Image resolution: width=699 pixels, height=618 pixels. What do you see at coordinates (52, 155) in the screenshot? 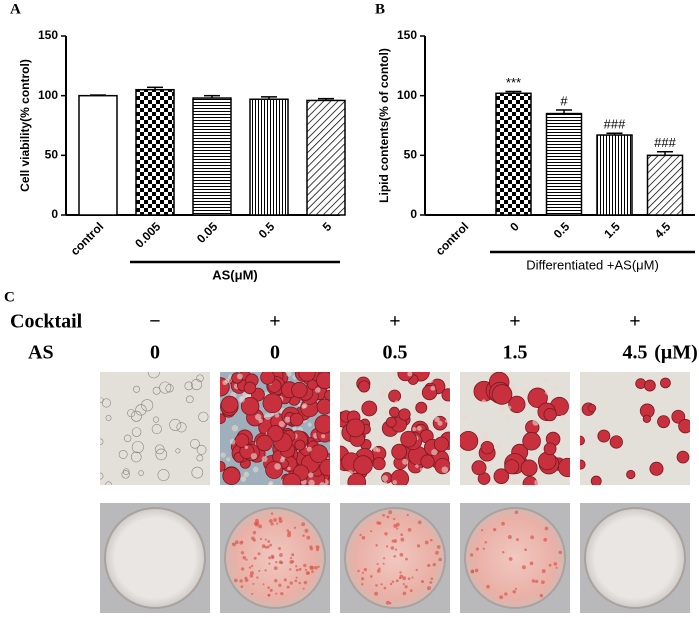
I see `y-tick-label: 50` at bounding box center [52, 155].